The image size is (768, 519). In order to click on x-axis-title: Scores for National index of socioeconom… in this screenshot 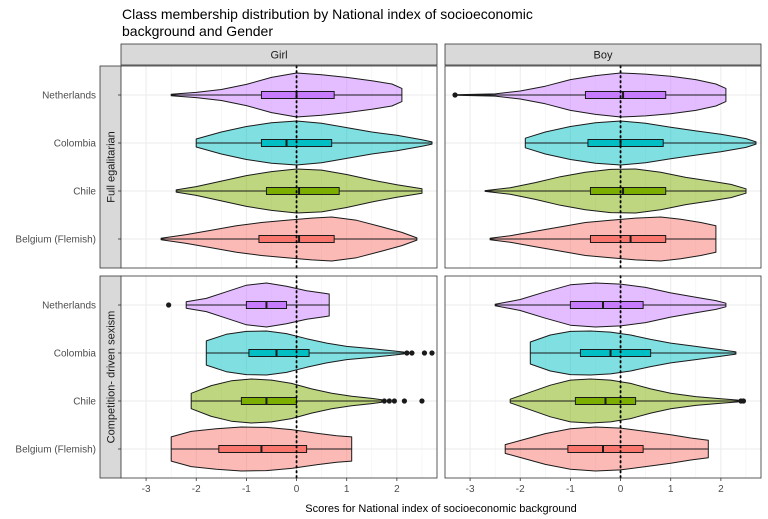, I will do `click(440, 509)`.